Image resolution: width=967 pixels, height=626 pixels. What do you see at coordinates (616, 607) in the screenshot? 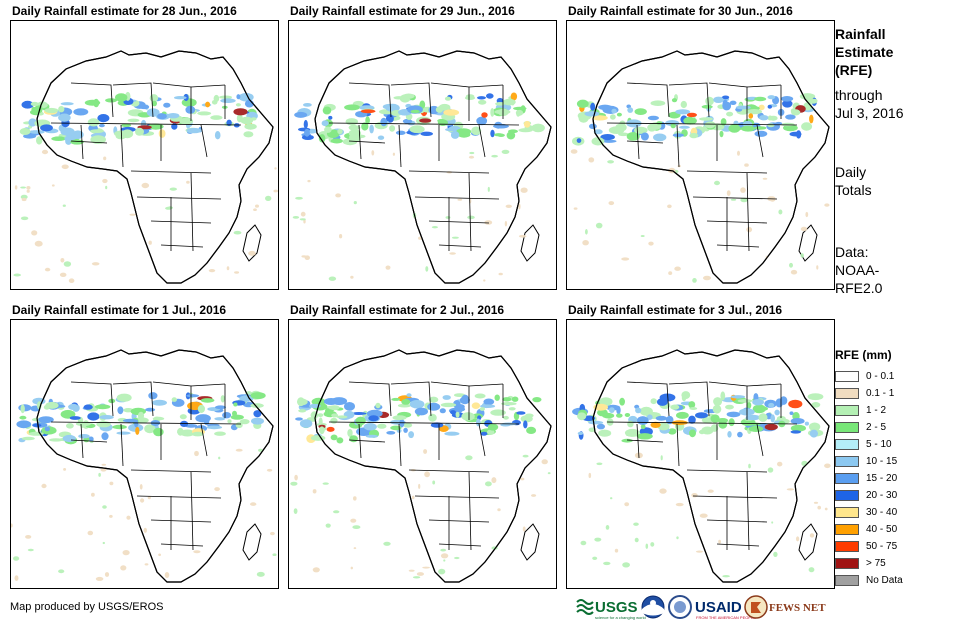
I see `usgs-logo-text: USGS` at bounding box center [616, 607].